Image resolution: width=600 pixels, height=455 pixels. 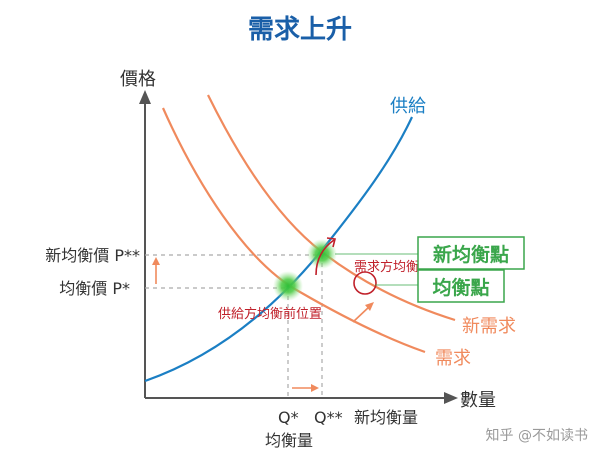 I want to click on price-shift-arrow-icon, so click(x=156, y=270).